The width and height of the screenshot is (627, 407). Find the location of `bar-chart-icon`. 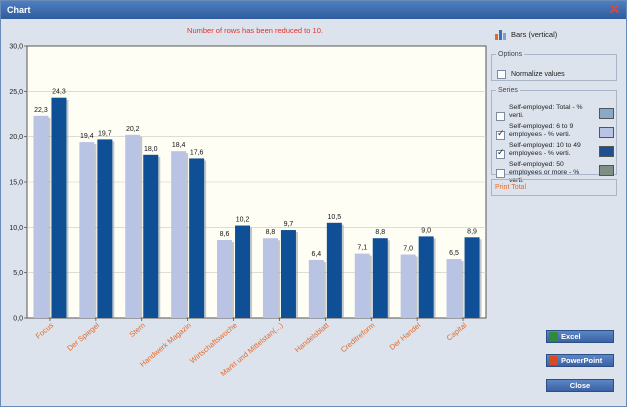

bar-chart-icon is located at coordinates (501, 35).